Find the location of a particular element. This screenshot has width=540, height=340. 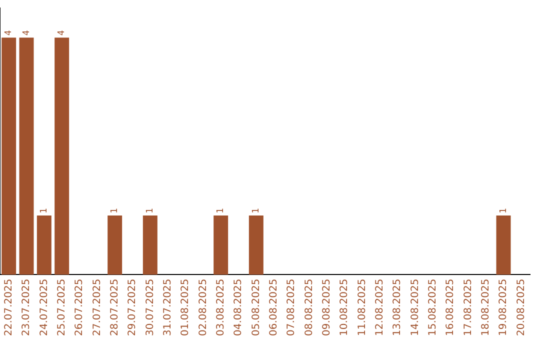

x-tick-label: 02.08.2025 is located at coordinates (203, 307).